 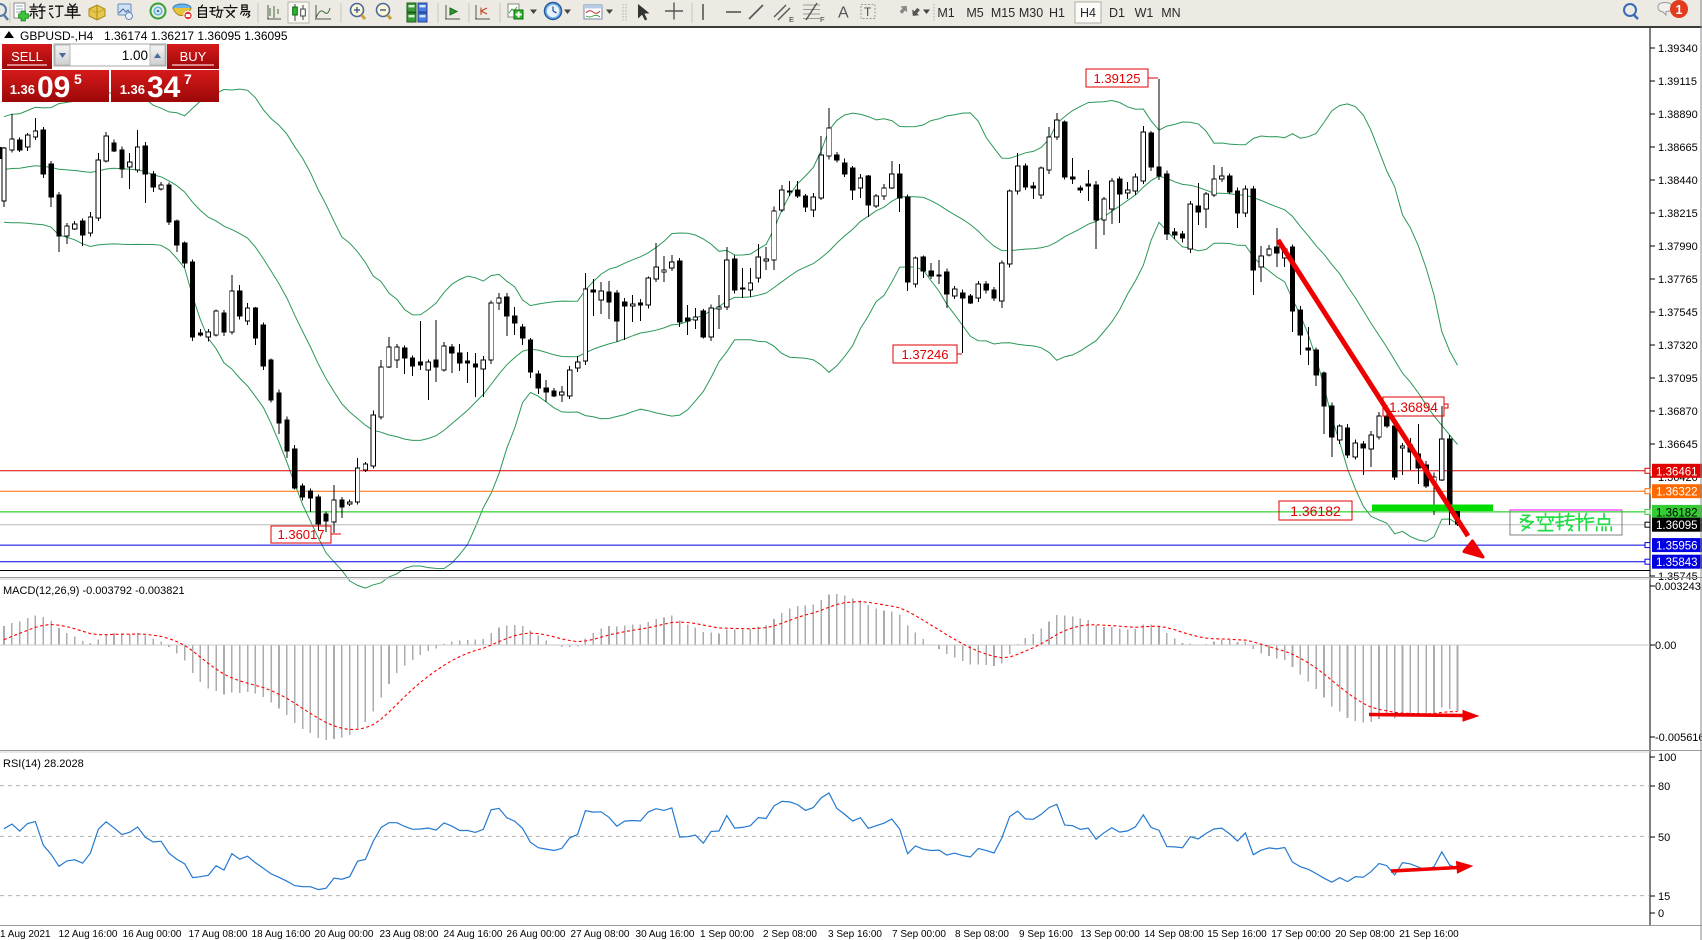 I want to click on svg-text: 34, so click(x=164, y=87).